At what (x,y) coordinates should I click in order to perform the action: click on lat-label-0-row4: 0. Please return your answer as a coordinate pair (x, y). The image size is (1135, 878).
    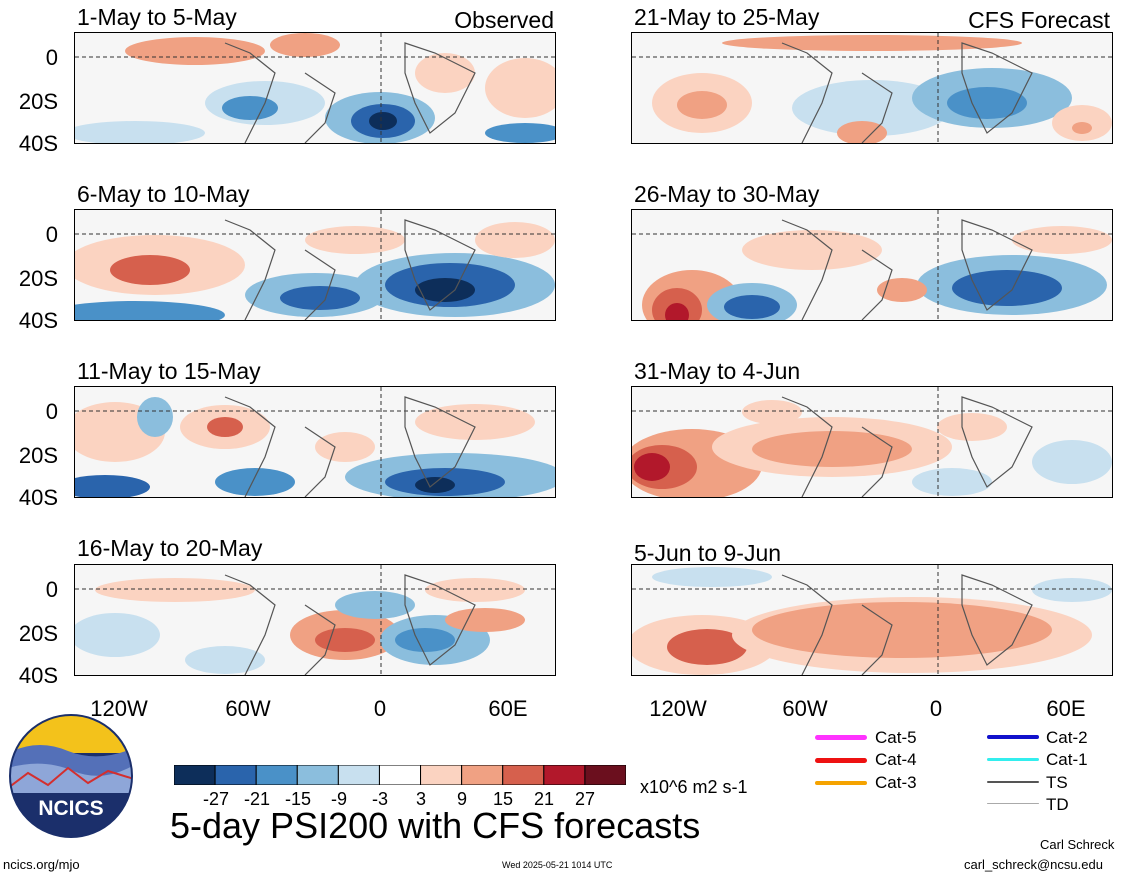
    Looking at the image, I should click on (51, 589).